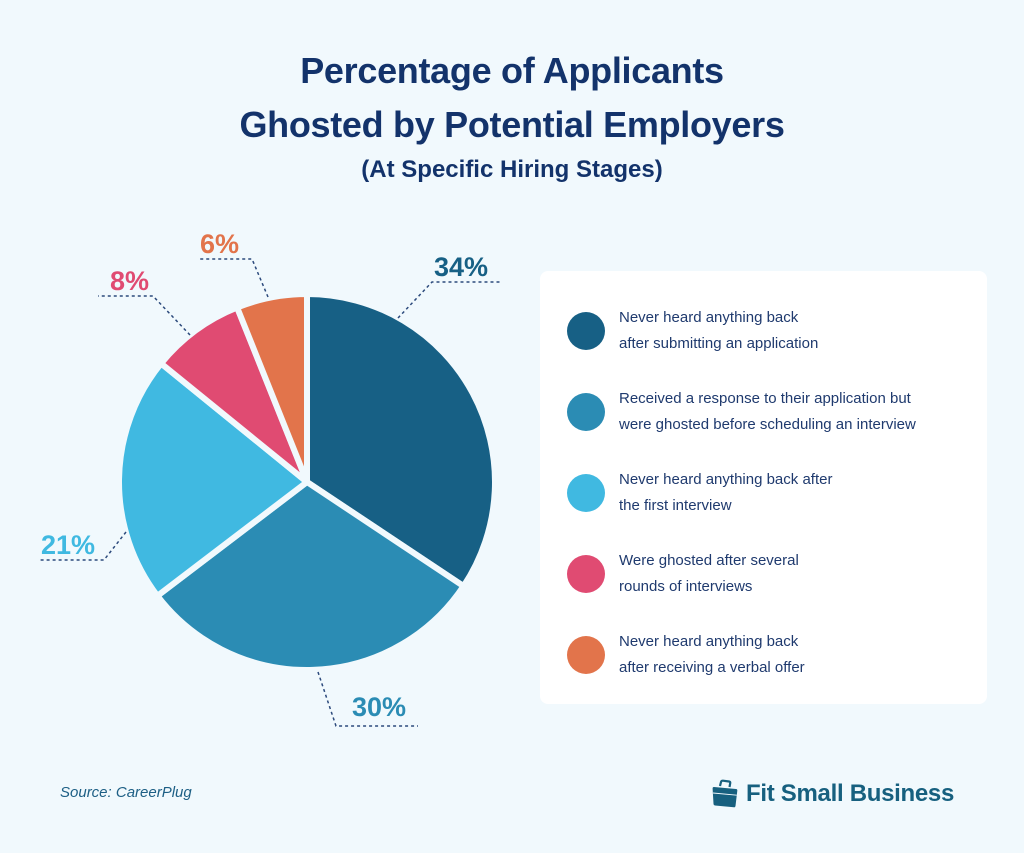  I want to click on brand-logo: Fit Small Business, so click(833, 794).